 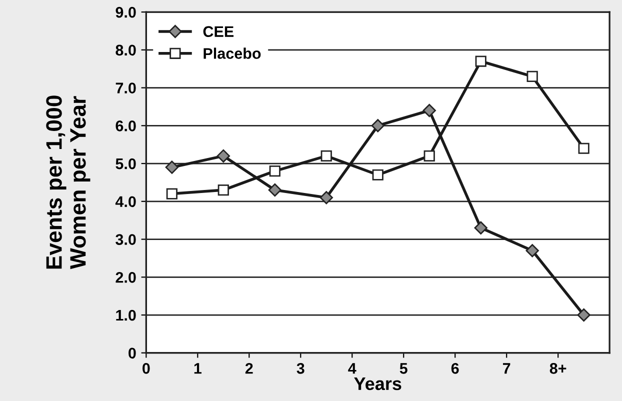 What do you see at coordinates (126, 239) in the screenshot?
I see `y-tick-label: 3.0` at bounding box center [126, 239].